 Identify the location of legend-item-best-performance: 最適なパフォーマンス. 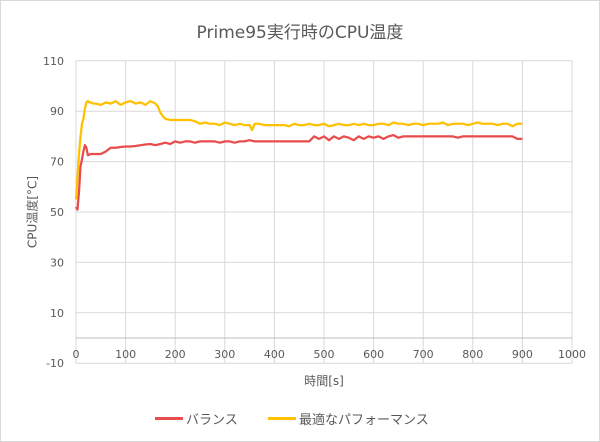
(348, 418).